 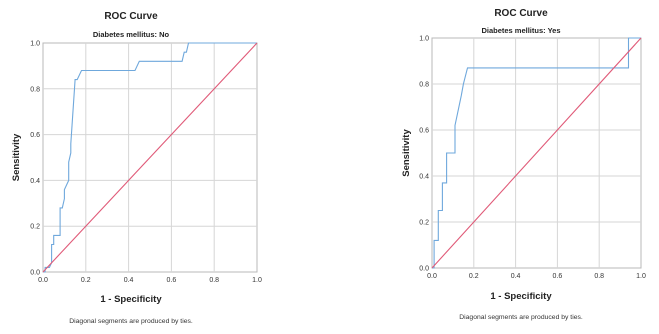 What do you see at coordinates (35, 181) in the screenshot?
I see `chart0-y-tick-label: 0.4` at bounding box center [35, 181].